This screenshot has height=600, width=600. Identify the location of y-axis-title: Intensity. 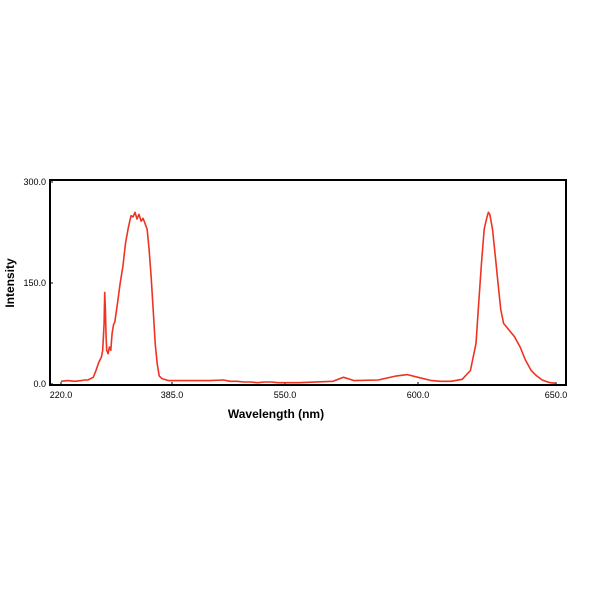
(10, 283).